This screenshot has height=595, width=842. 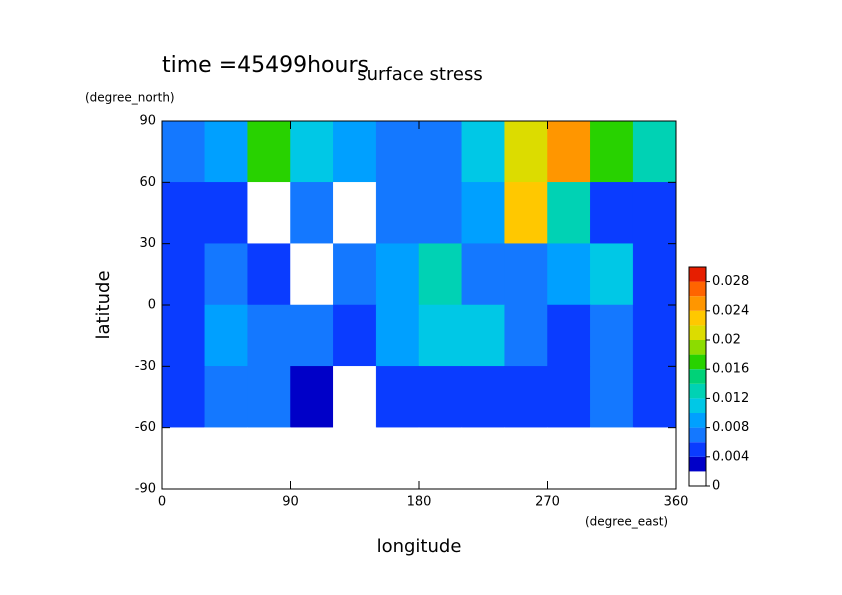 What do you see at coordinates (147, 182) in the screenshot?
I see `y-tick-label: 60` at bounding box center [147, 182].